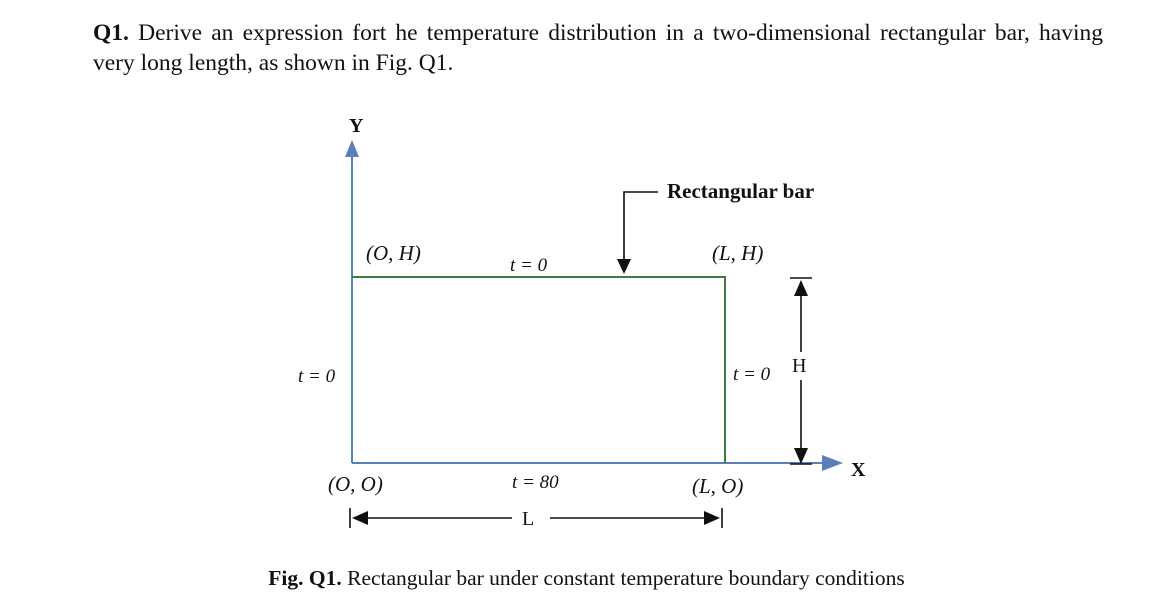 This screenshot has height=607, width=1173. Describe the element at coordinates (640, 226) in the screenshot. I see `bar-pointer-line` at that location.